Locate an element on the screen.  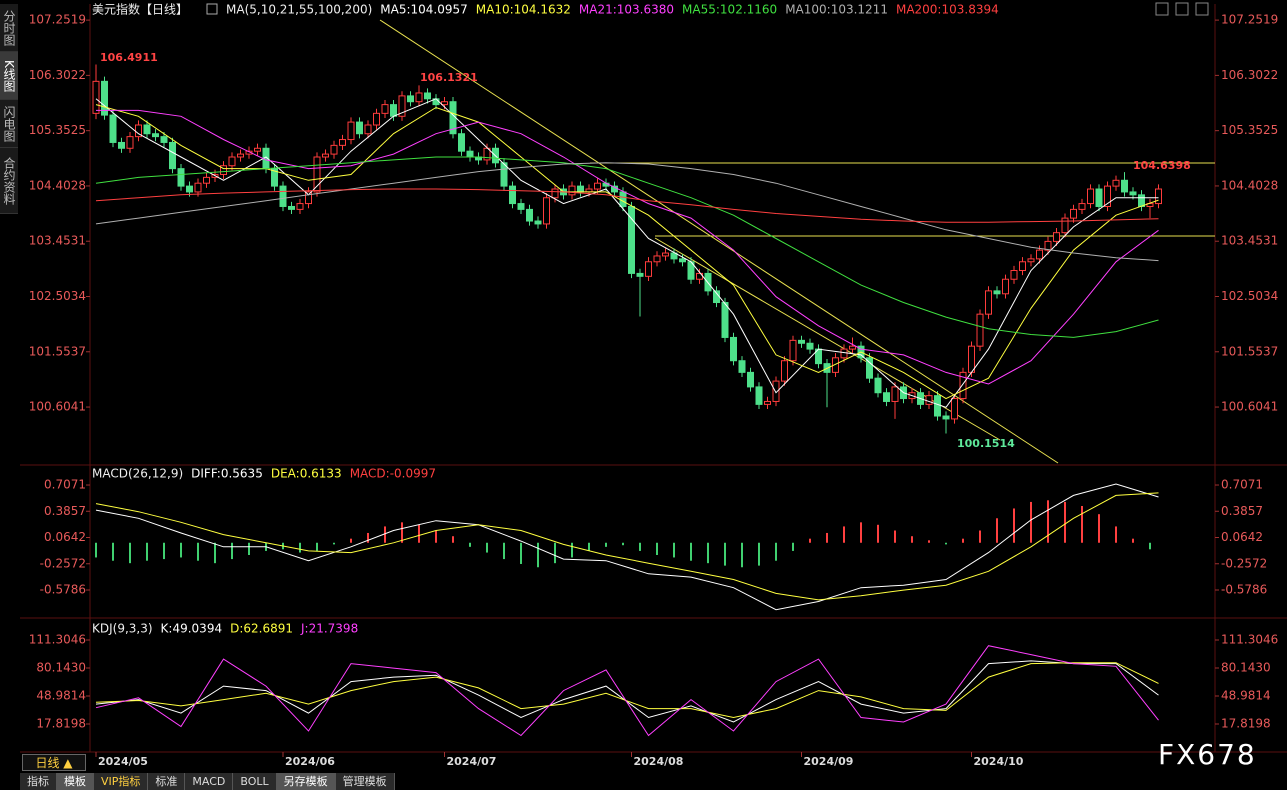
bottom-tab: 标准 is located at coordinates (167, 781).